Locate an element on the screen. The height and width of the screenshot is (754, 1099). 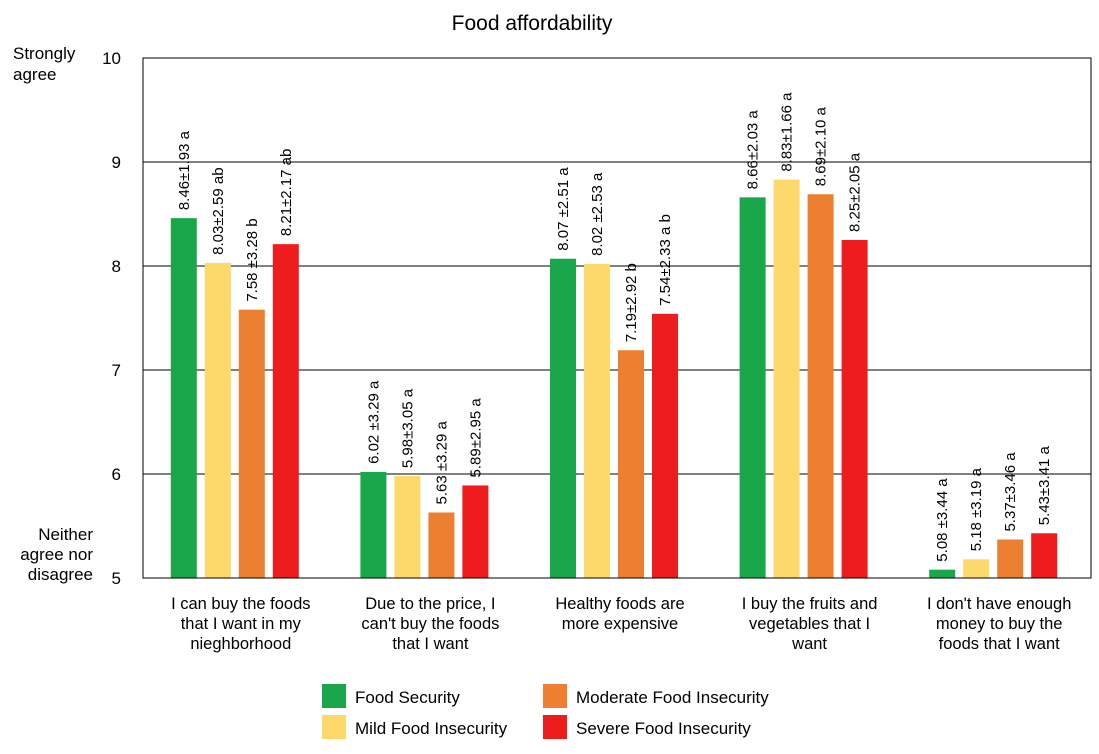
data-label: 8.02 ±2.53 a is located at coordinates (597, 214).